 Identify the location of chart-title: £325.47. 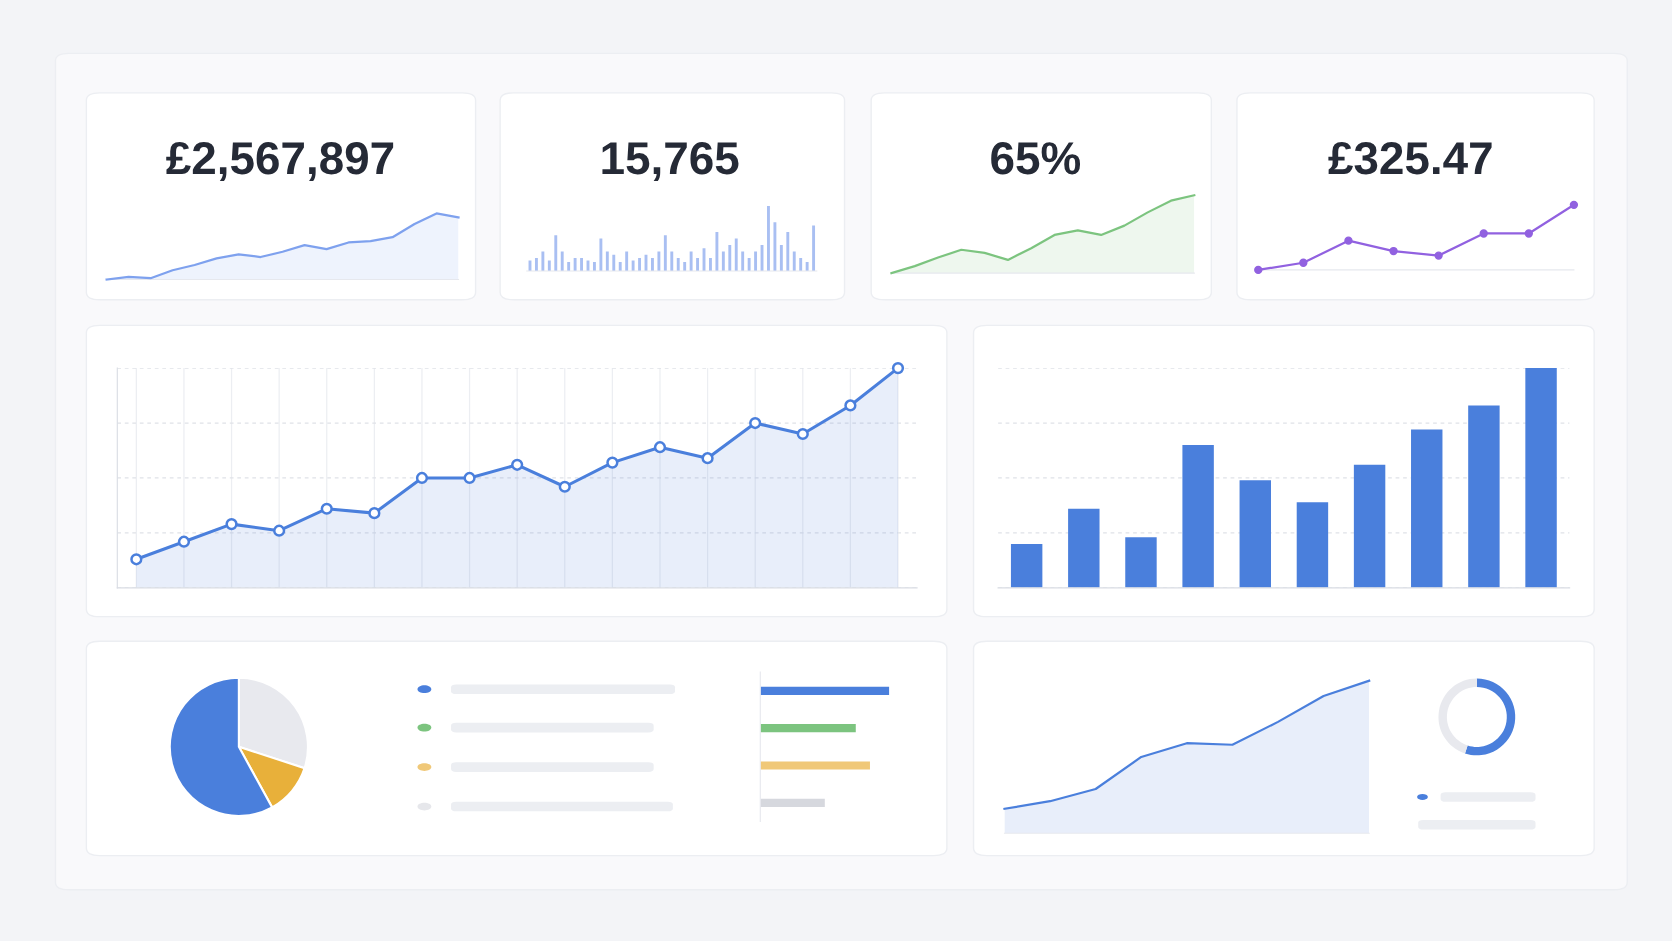
(1410, 158).